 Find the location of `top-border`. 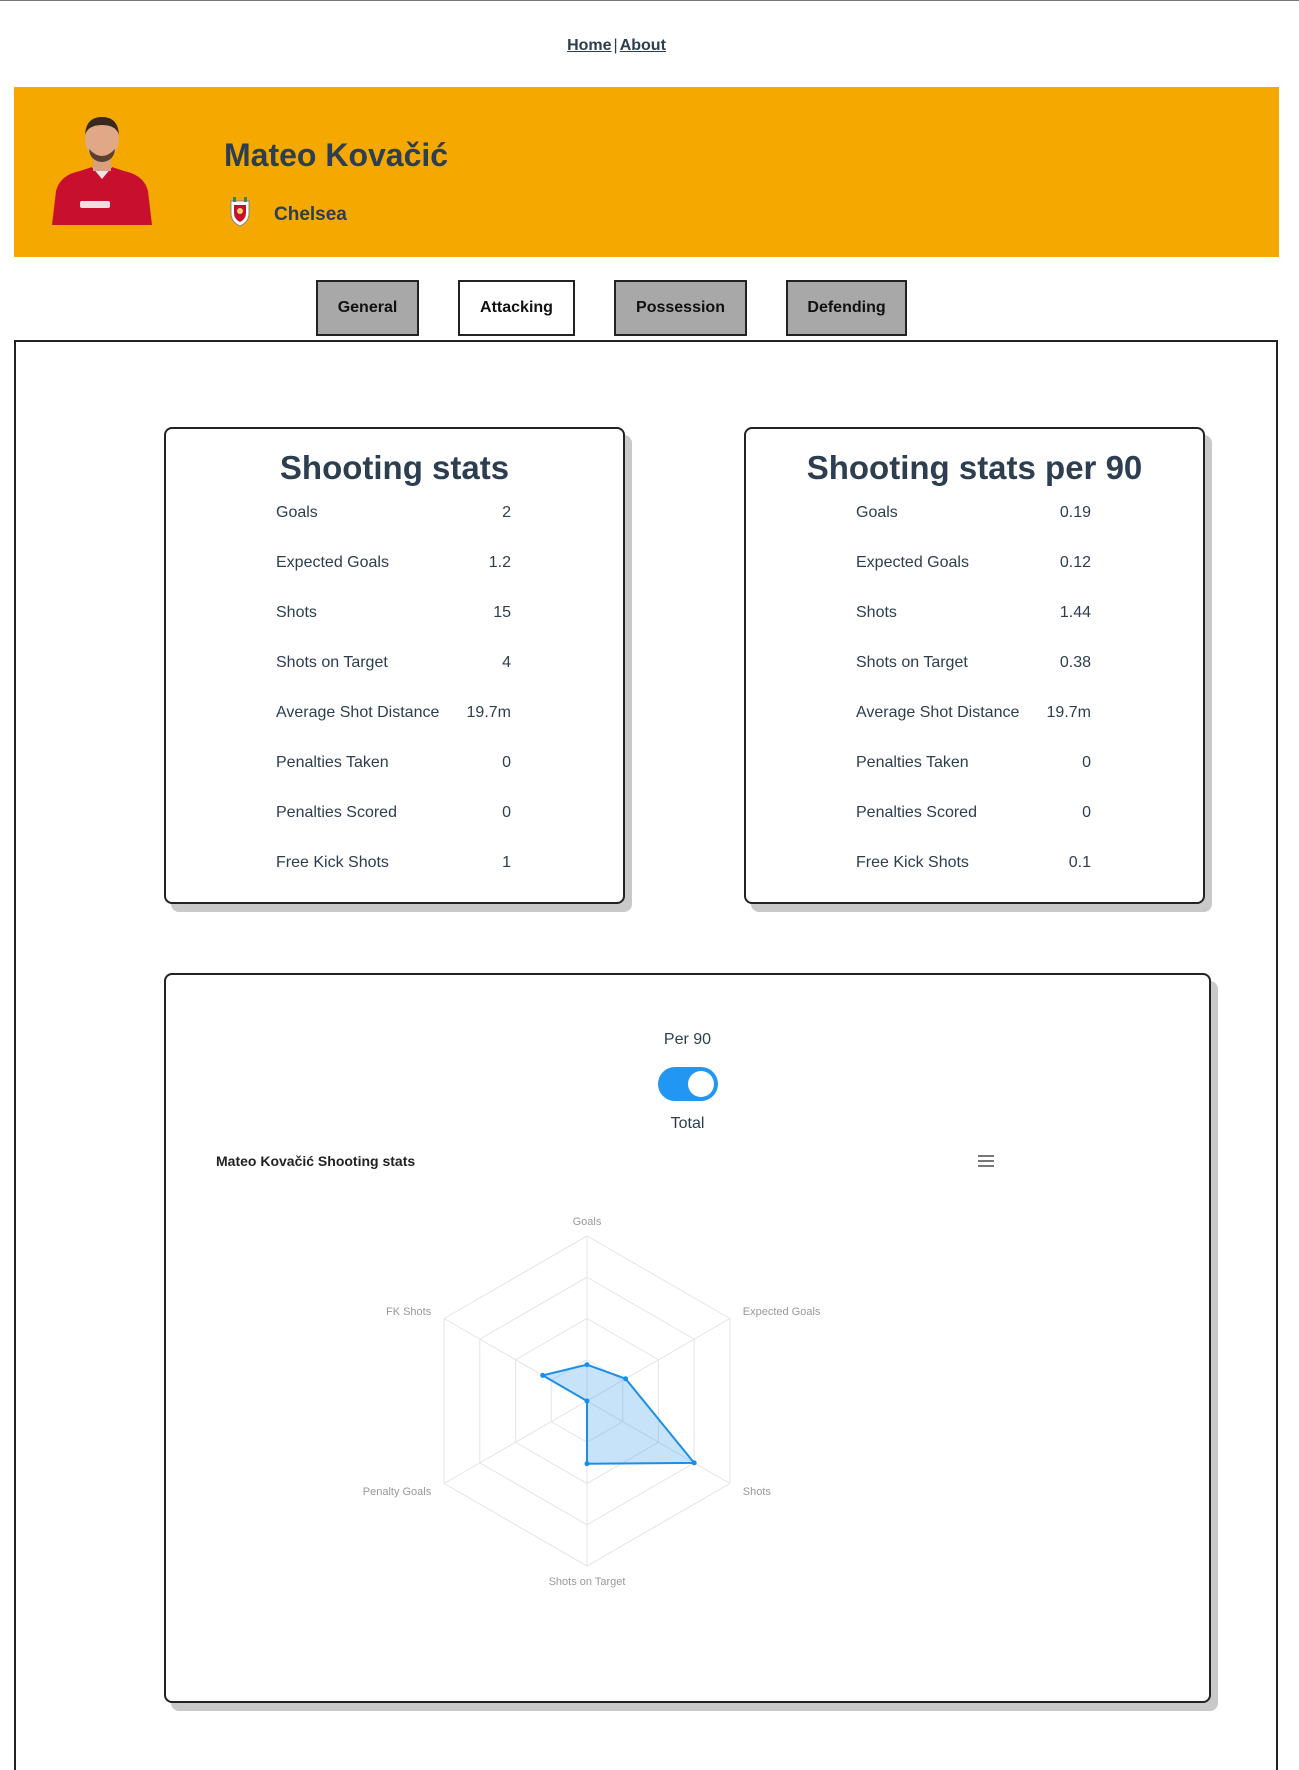

top-border is located at coordinates (649, 0).